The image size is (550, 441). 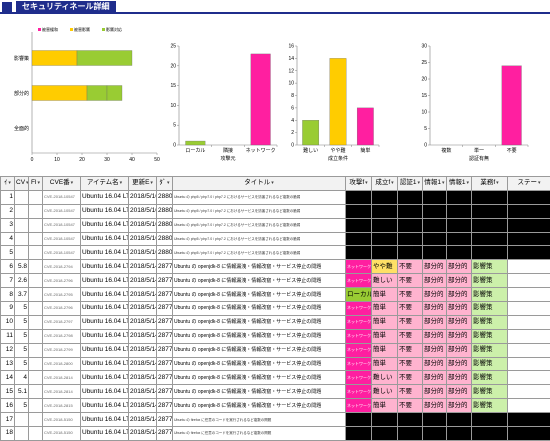 I want to click on table-cell: CVE-2018-2796, so click(x=62, y=309).